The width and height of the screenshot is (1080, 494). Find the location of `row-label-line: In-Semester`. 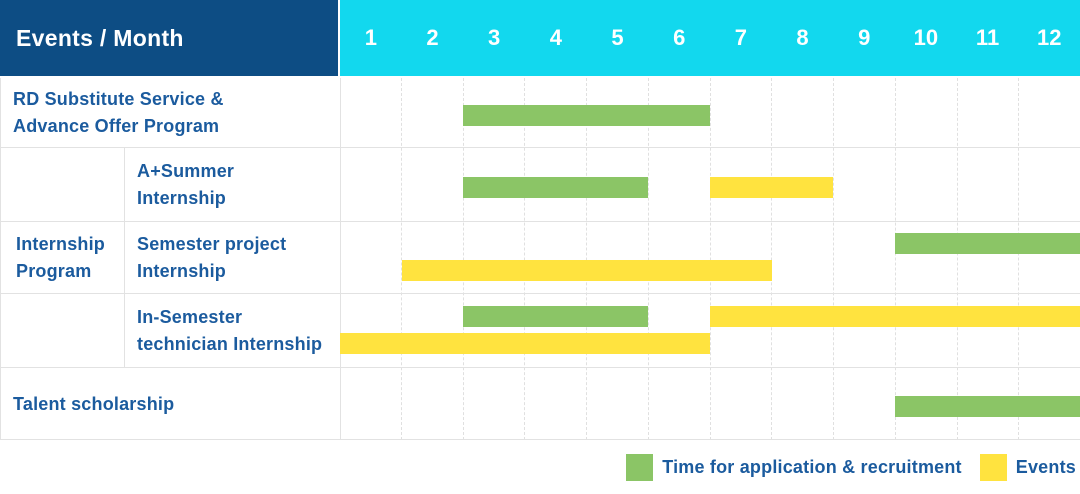

row-label-line: In-Semester is located at coordinates (190, 317).